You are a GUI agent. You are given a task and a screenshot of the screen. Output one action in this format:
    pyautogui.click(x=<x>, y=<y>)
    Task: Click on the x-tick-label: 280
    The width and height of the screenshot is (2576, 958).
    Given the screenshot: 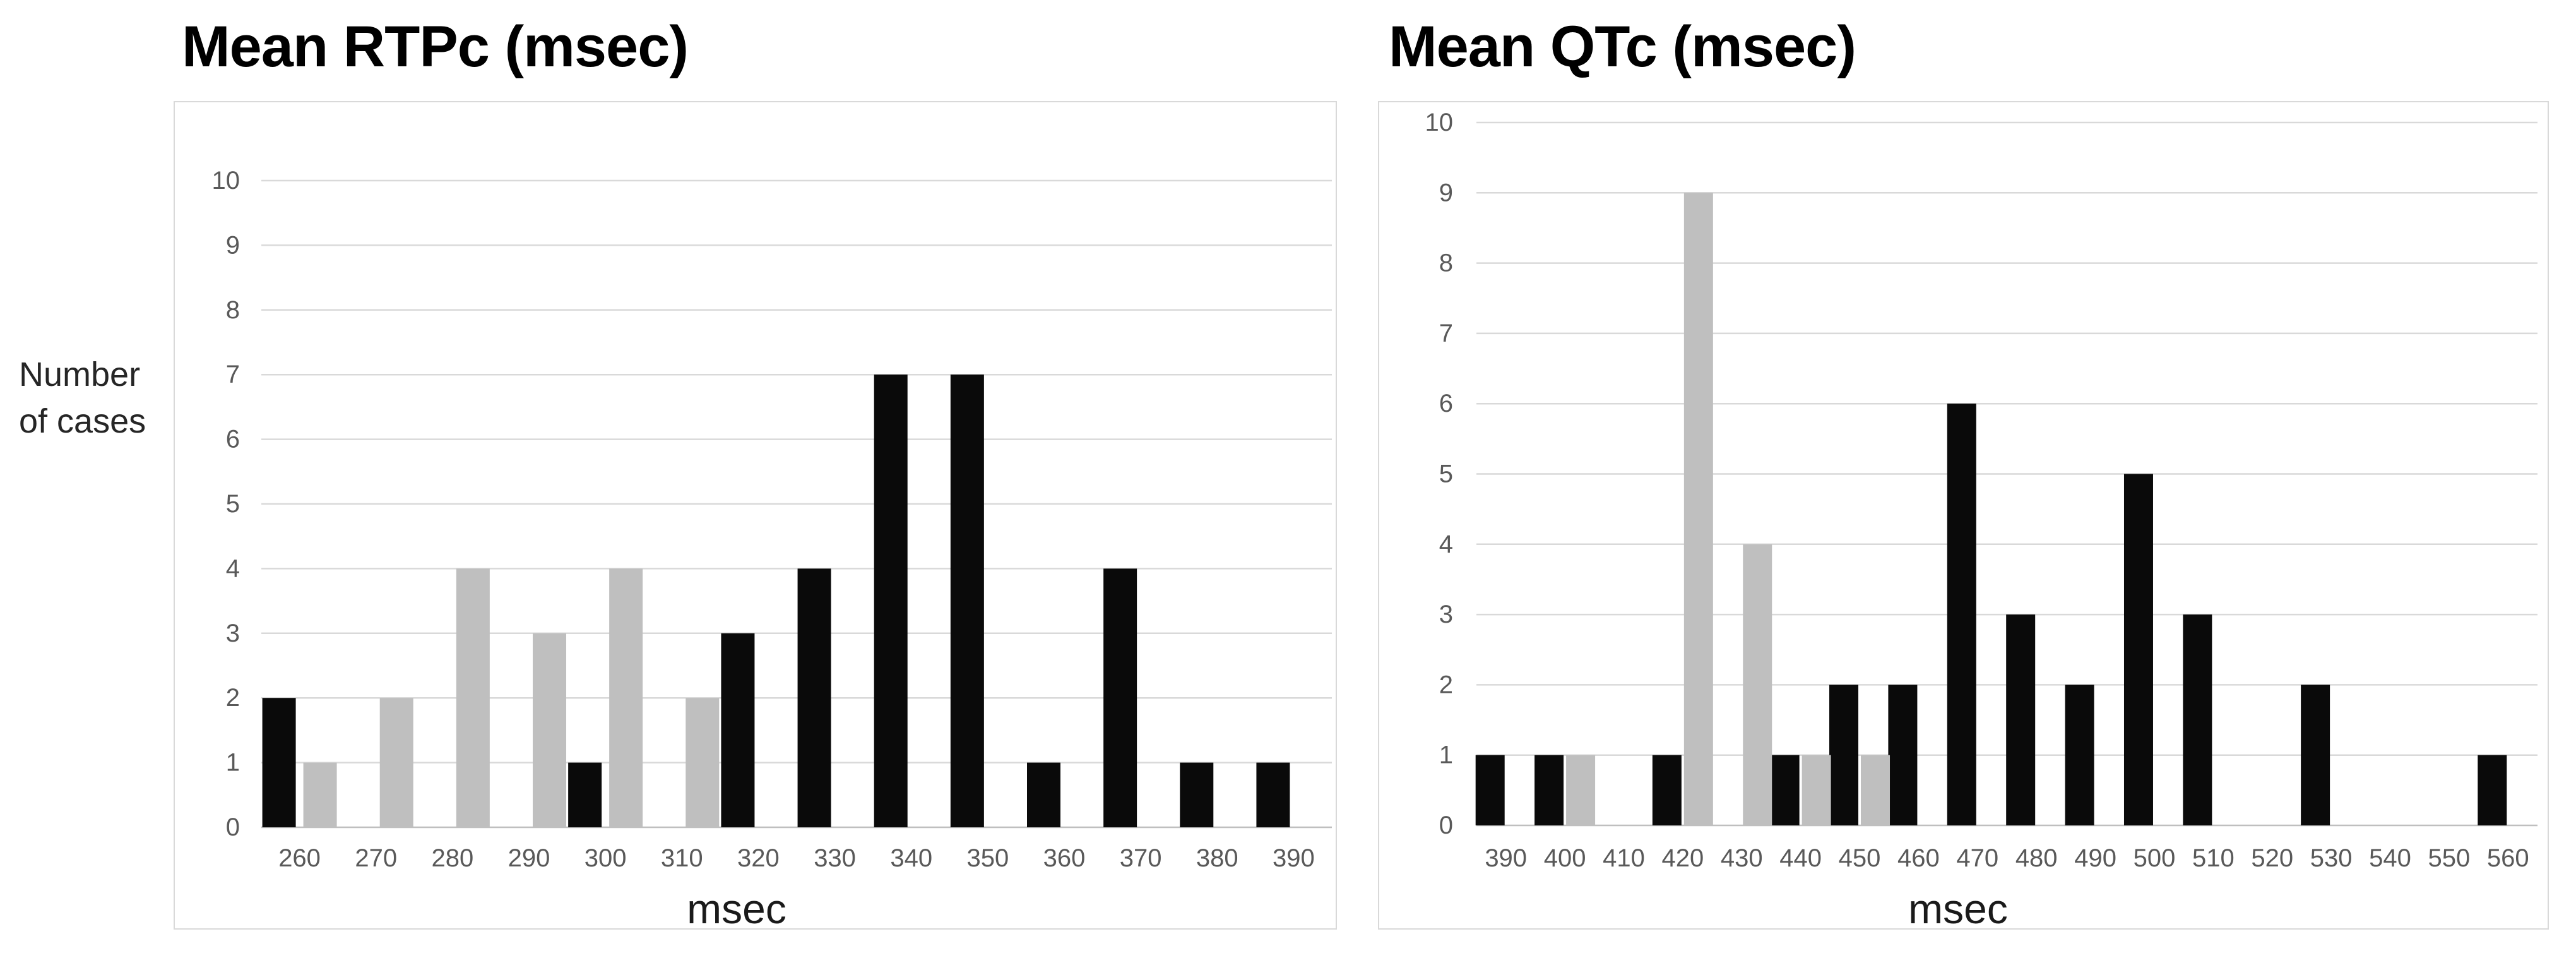 What is the action you would take?
    pyautogui.click(x=452, y=858)
    